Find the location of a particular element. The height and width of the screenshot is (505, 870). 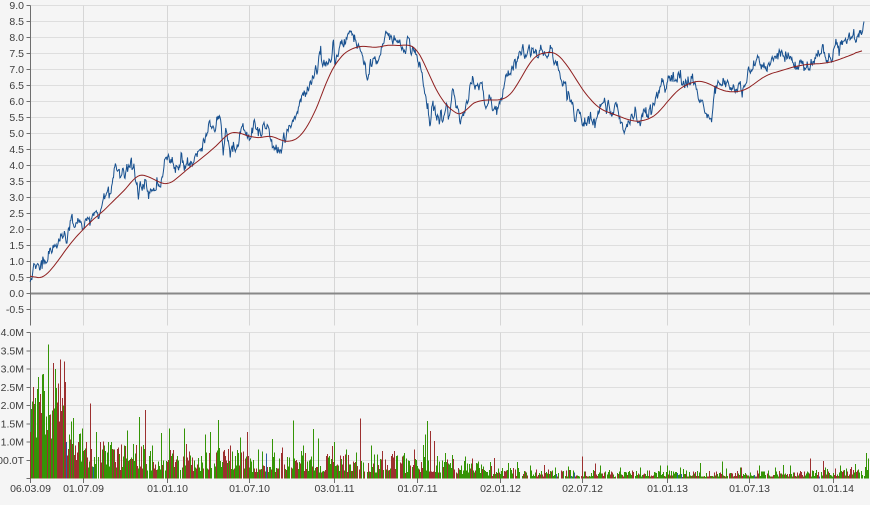

svg-text: 7.0 is located at coordinates (16, 70).